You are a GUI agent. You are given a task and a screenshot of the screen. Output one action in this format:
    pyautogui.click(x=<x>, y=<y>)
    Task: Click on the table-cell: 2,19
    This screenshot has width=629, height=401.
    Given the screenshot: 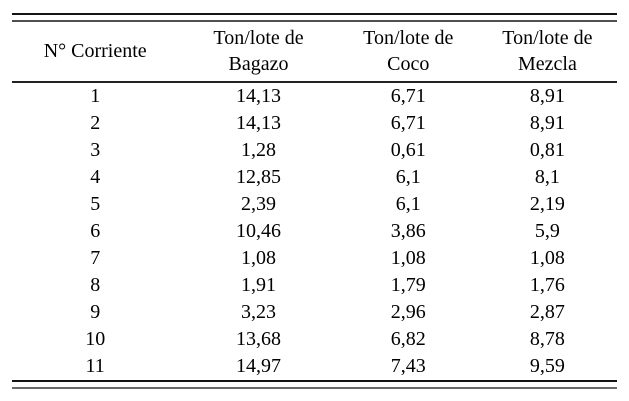 What is the action you would take?
    pyautogui.click(x=547, y=204)
    